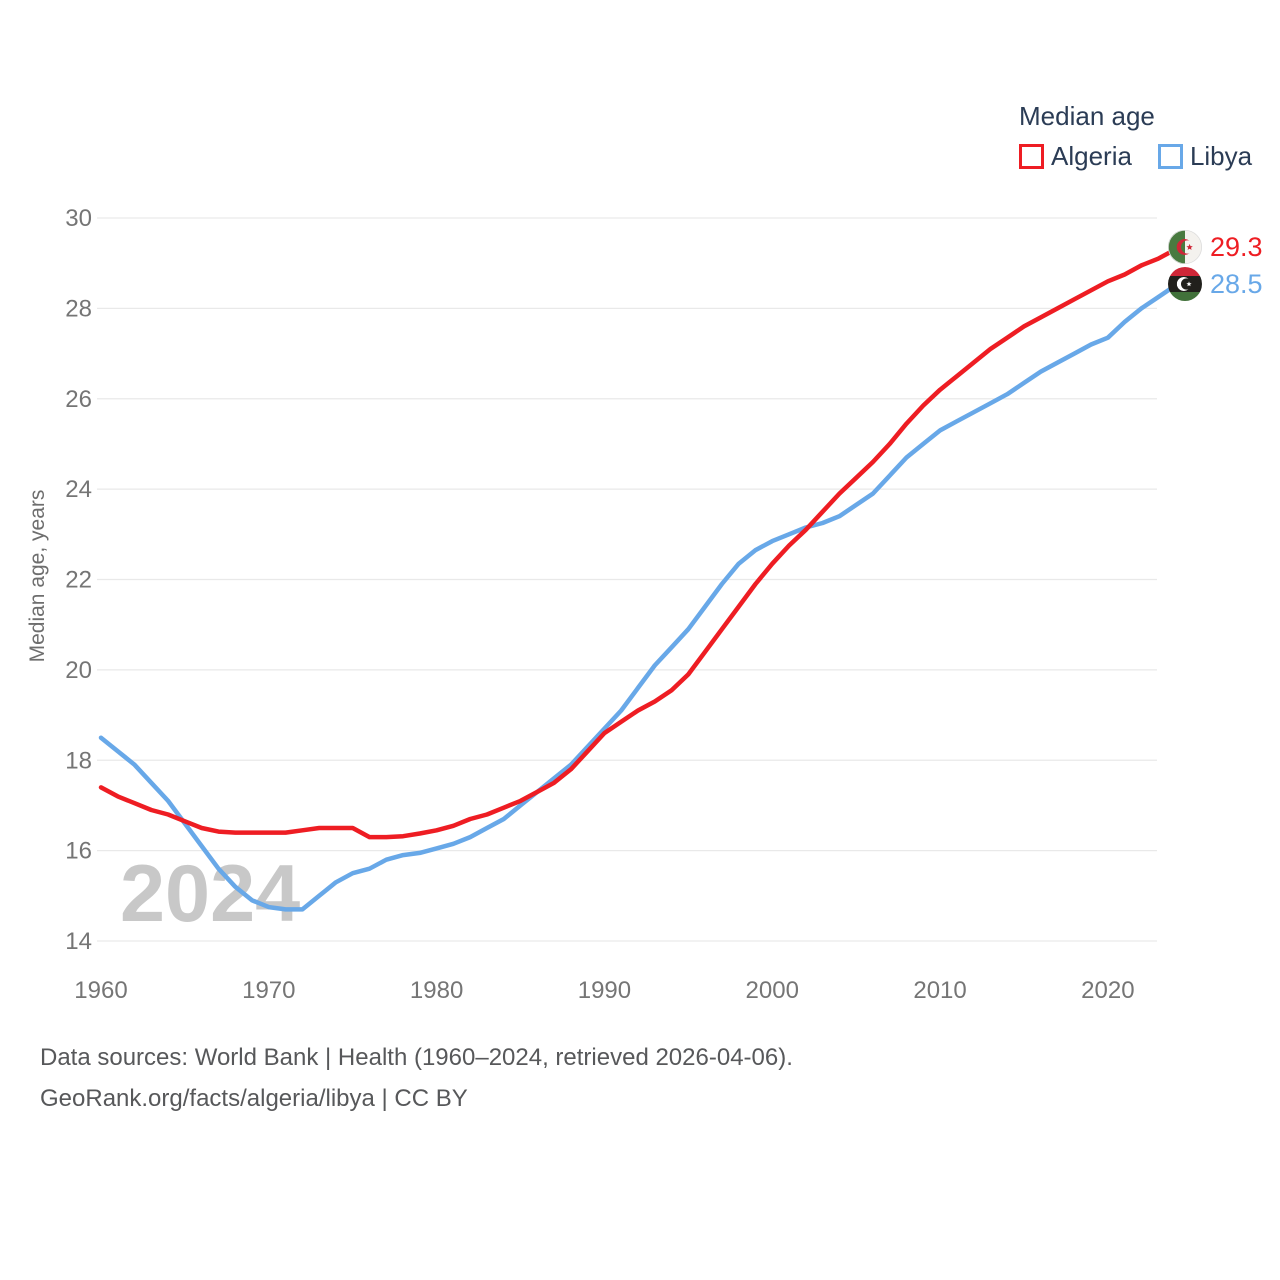 This screenshot has height=1280, width=1280. Describe the element at coordinates (1170, 156) in the screenshot. I see `libya-swatch-icon` at that location.